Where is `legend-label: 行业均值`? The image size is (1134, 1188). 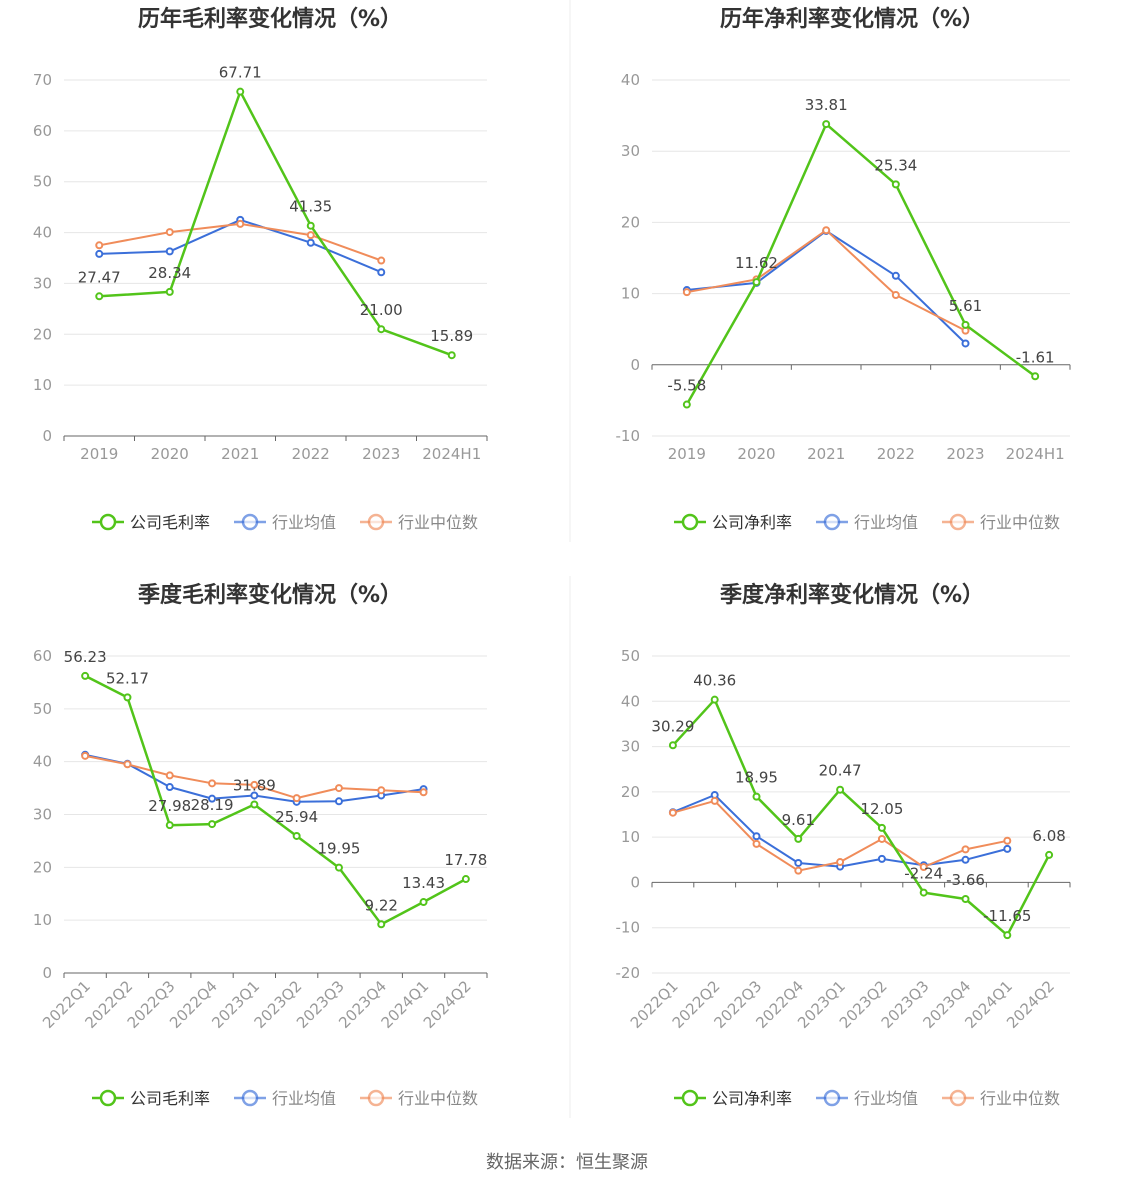
legend-label: 行业均值 is located at coordinates (886, 1098).